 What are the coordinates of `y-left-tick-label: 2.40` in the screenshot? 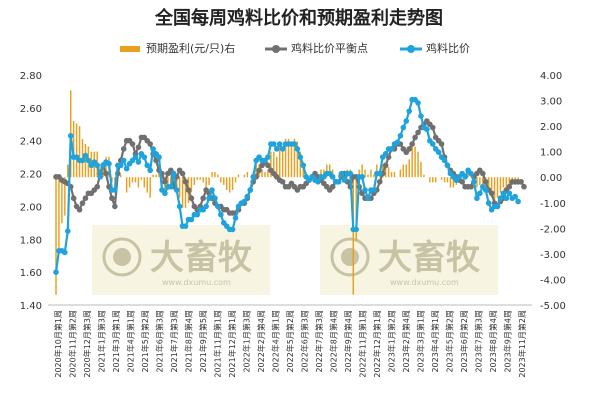 It's located at (31, 142).